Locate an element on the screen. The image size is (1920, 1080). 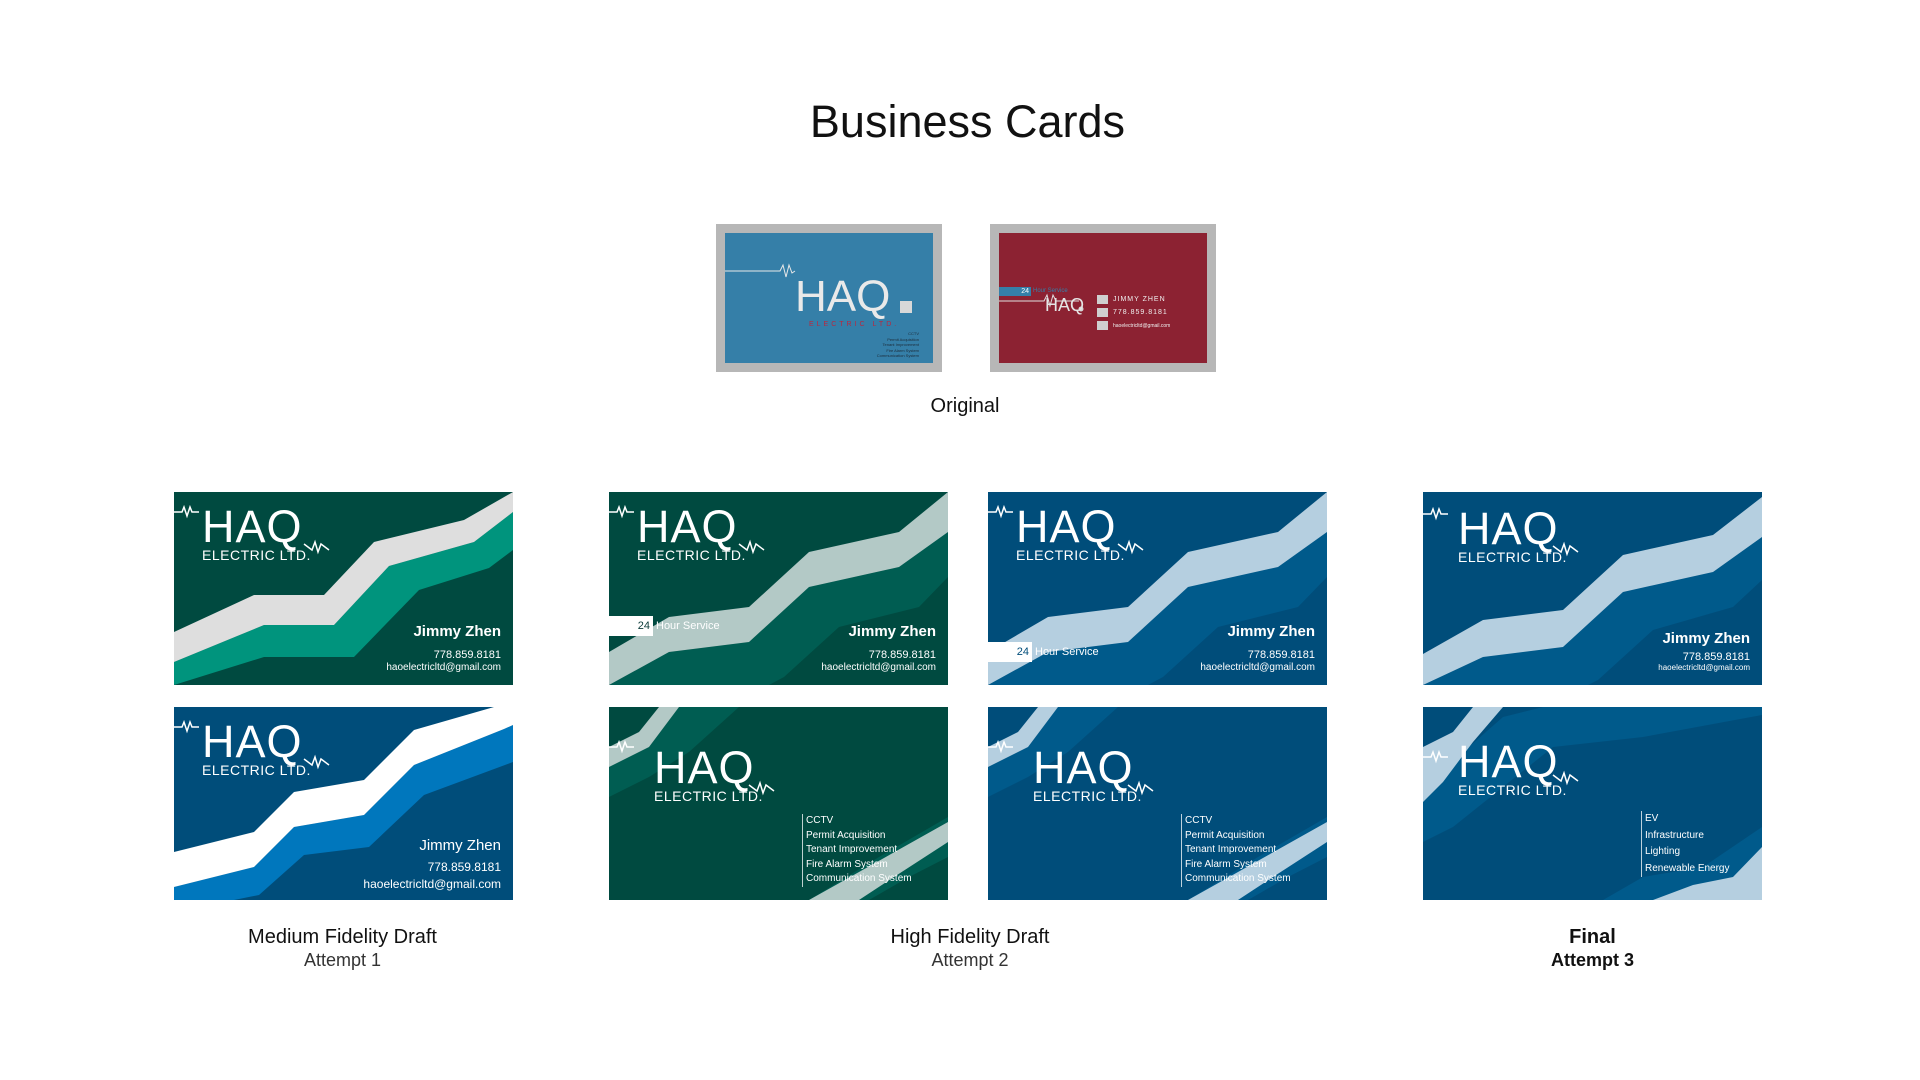
original-caption: Original is located at coordinates (965, 406).